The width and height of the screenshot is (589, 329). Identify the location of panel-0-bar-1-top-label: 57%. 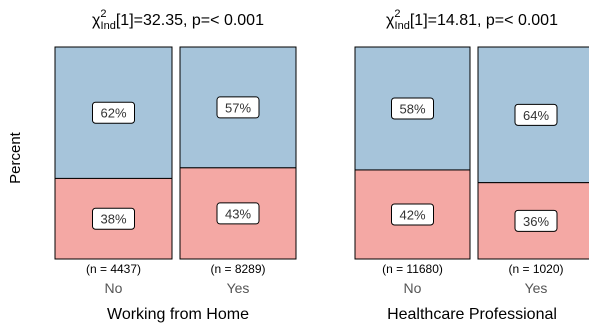
(238, 107).